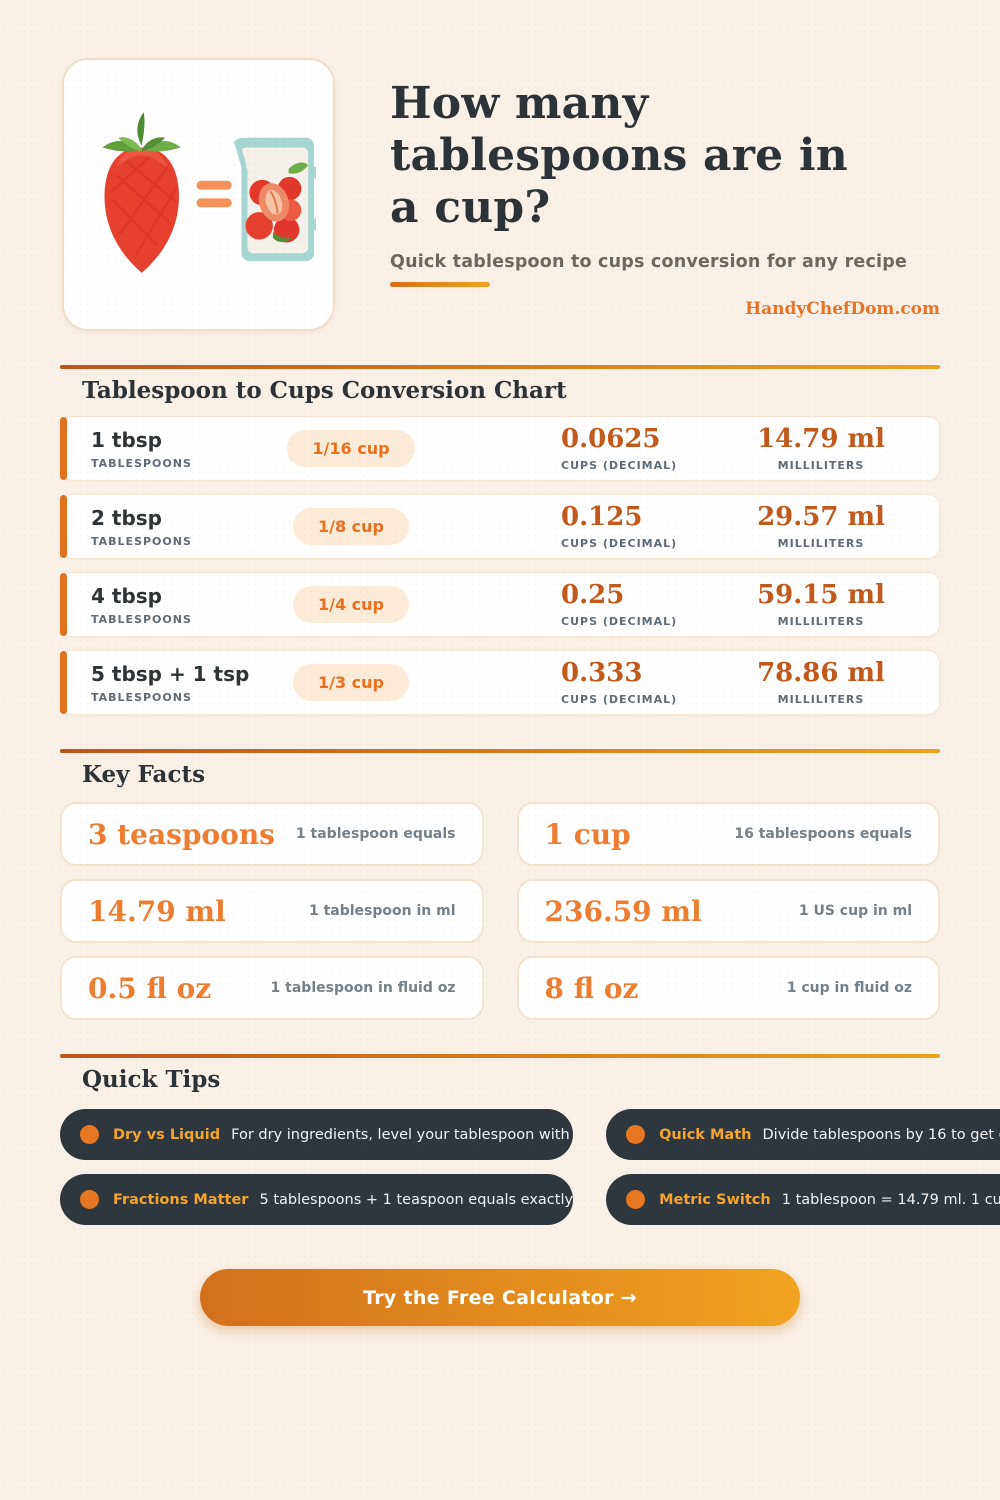  I want to click on fact-label: 16 tablespoons equals, so click(823, 834).